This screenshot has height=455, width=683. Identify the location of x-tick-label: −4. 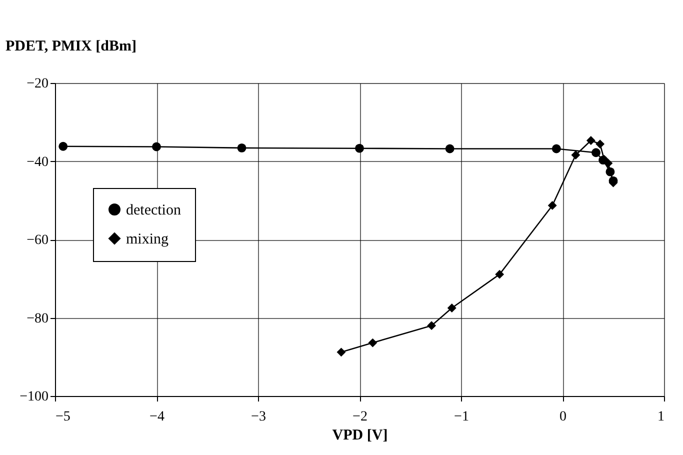
(157, 417).